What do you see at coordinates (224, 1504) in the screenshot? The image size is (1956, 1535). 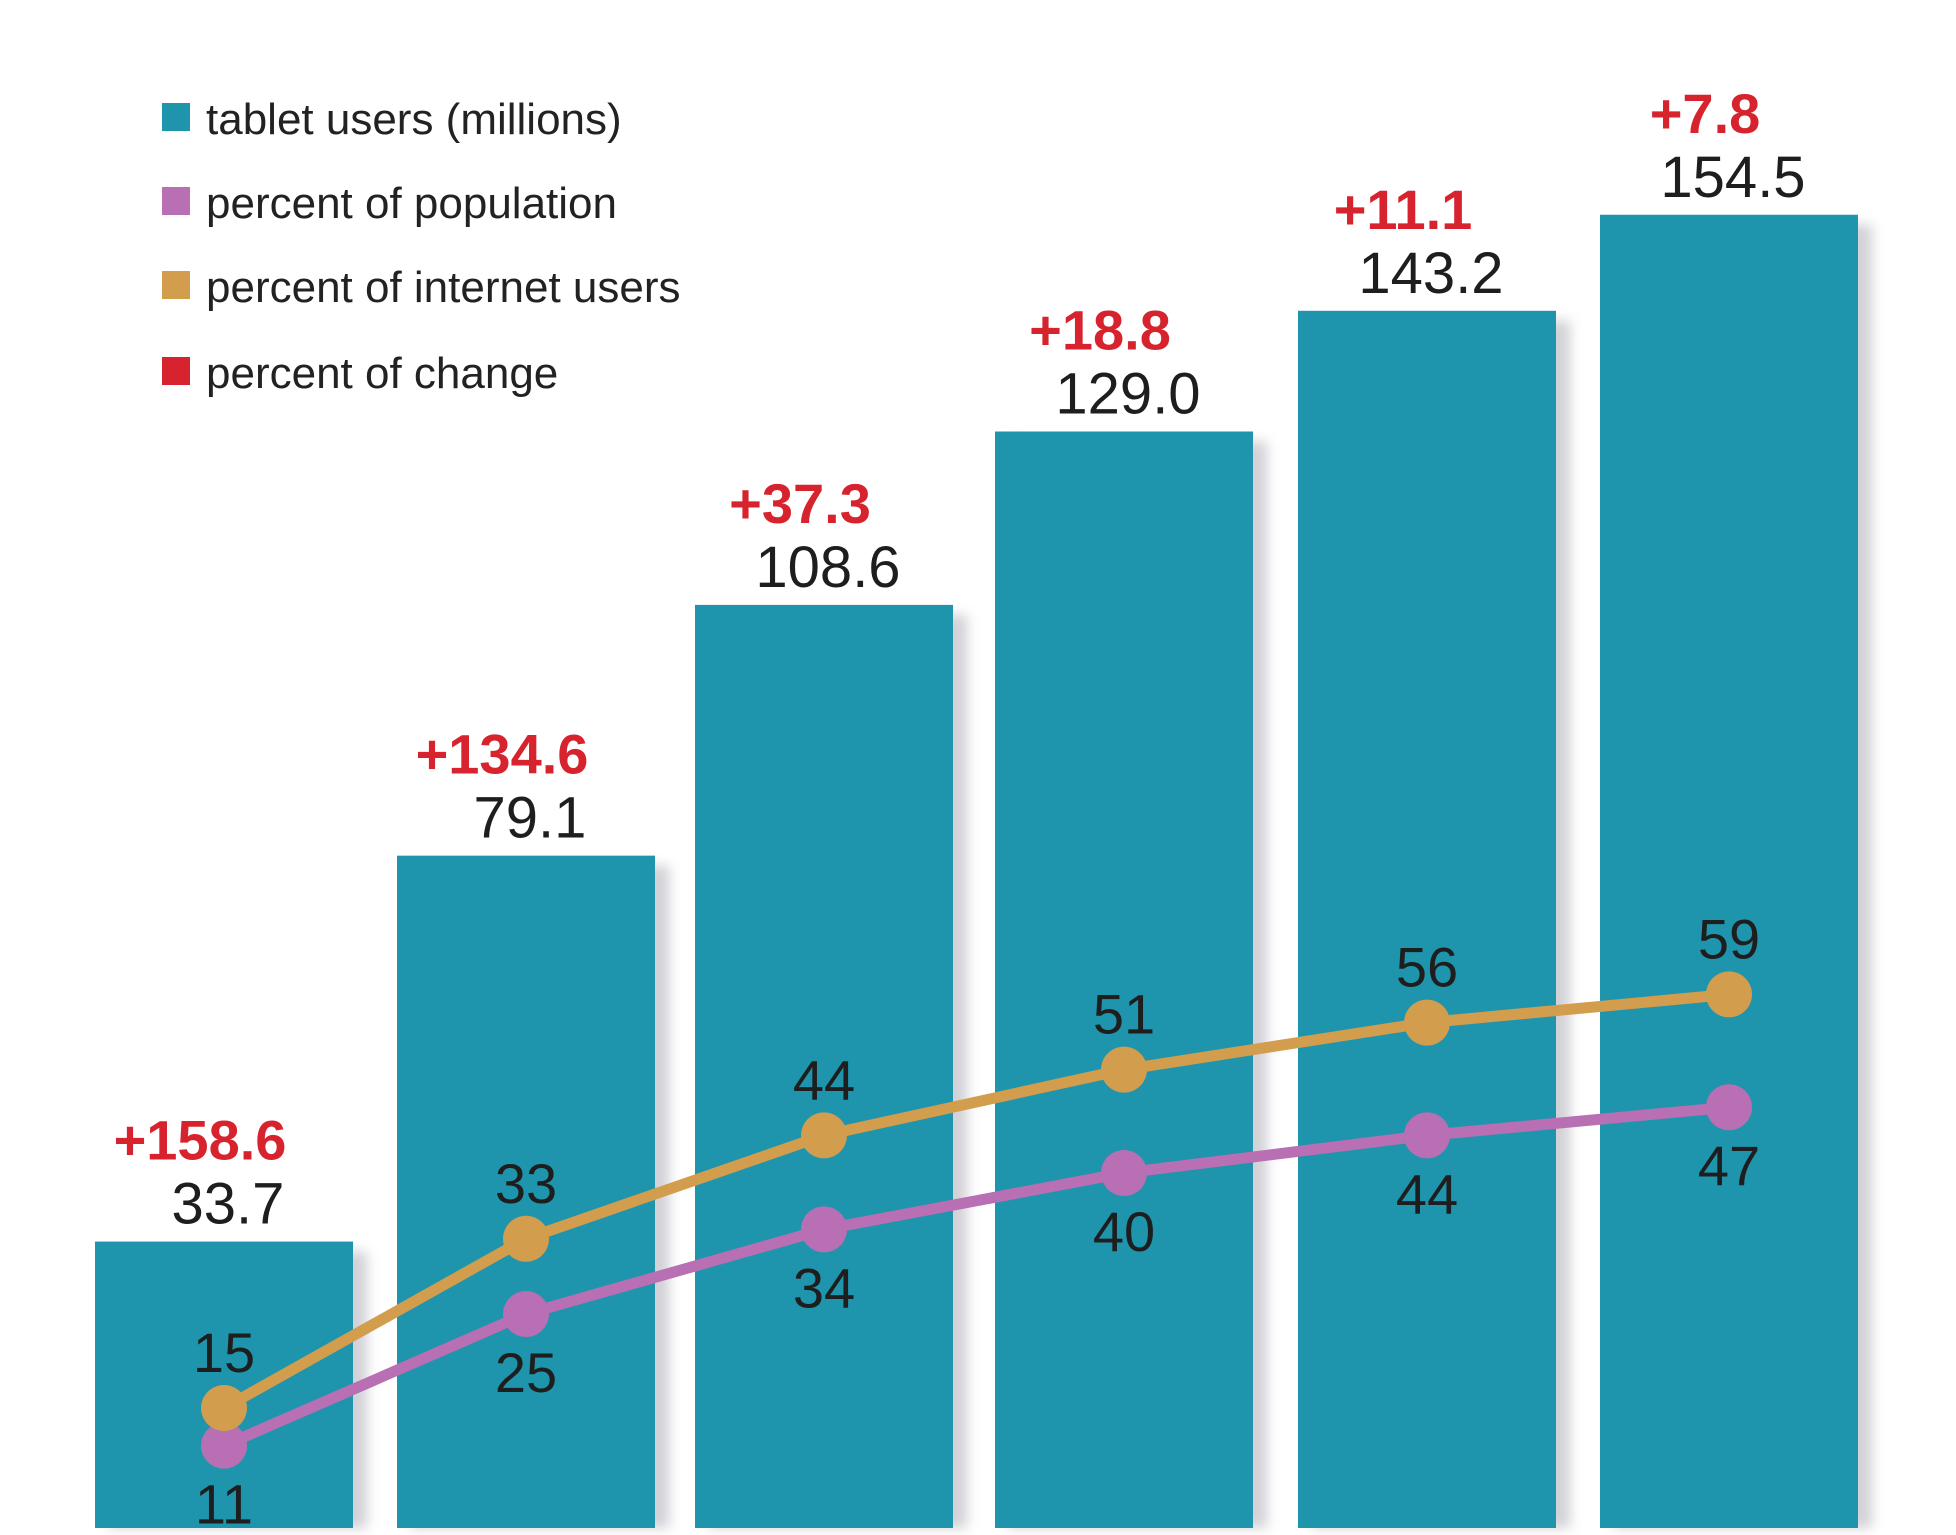 I see `population-label-1: 11` at bounding box center [224, 1504].